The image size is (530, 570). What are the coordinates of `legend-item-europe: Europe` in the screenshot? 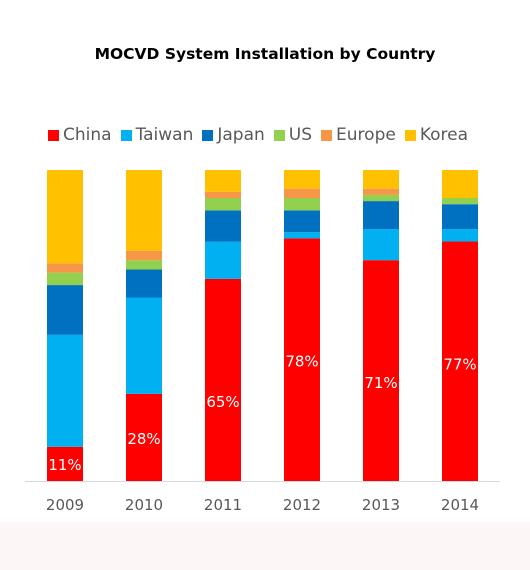 It's located at (358, 135).